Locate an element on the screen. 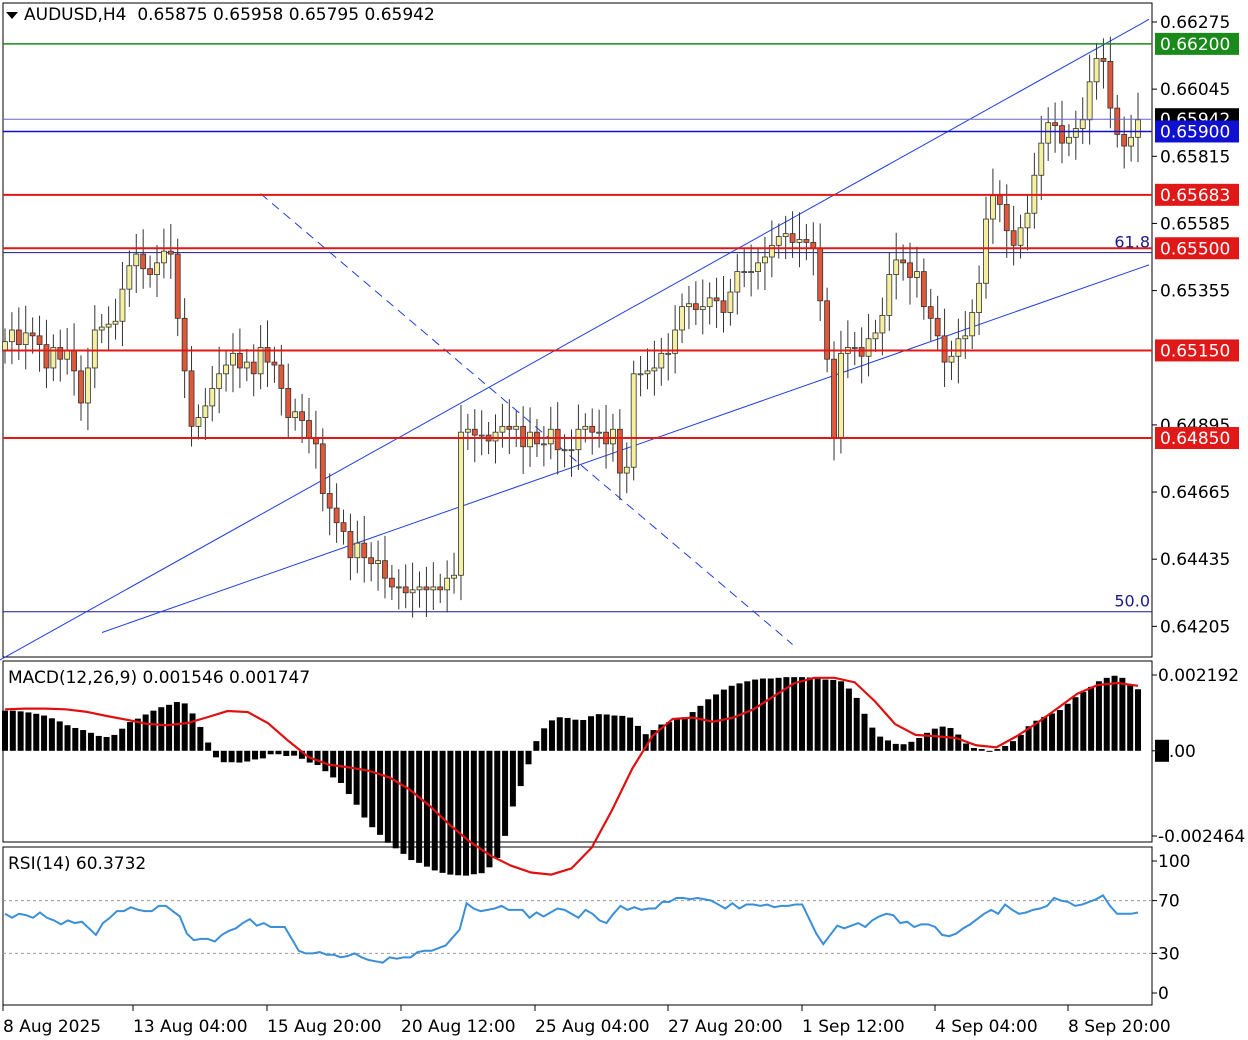  macd-title: MACD(12,26,9) 0.001546 0.001747 is located at coordinates (159, 678).